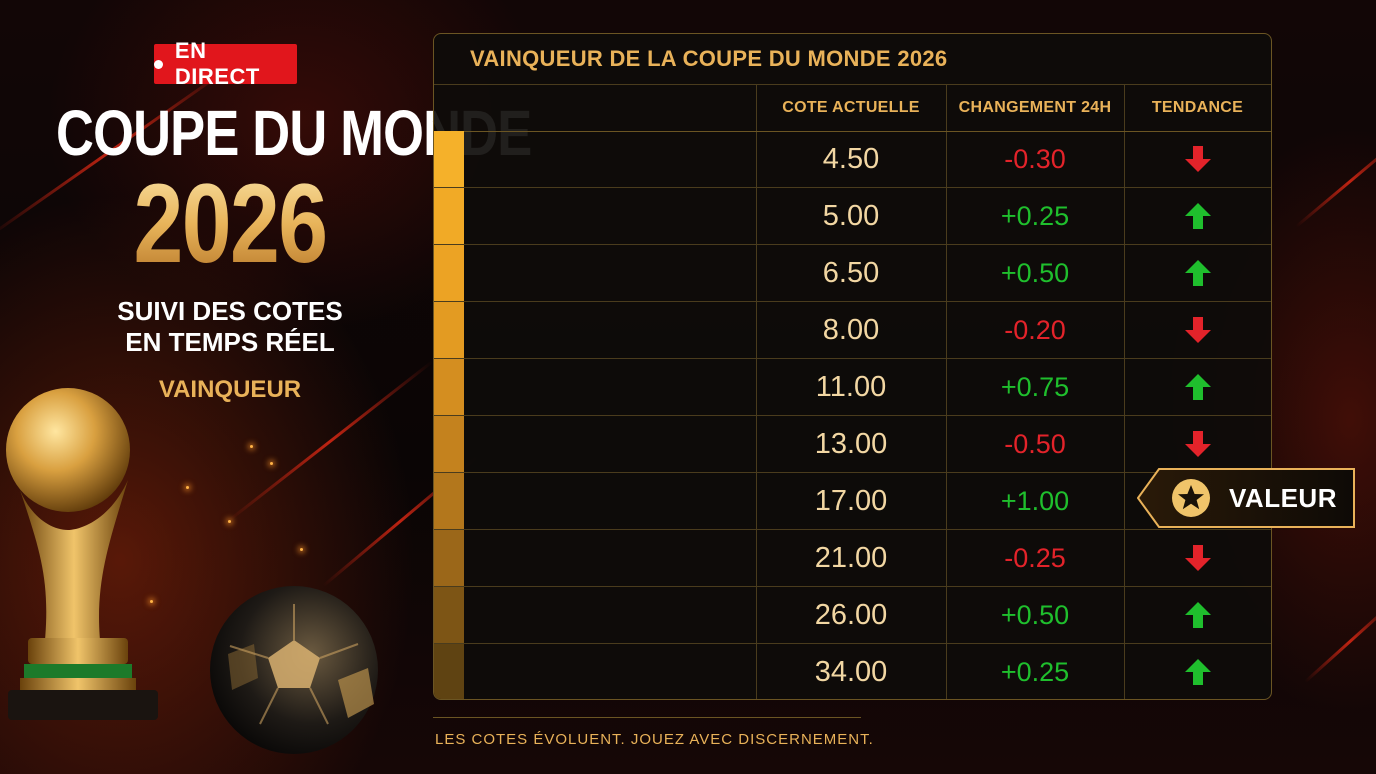 This screenshot has width=1376, height=774. What do you see at coordinates (294, 133) in the screenshot?
I see `page-title: COUPE DU MONDE` at bounding box center [294, 133].